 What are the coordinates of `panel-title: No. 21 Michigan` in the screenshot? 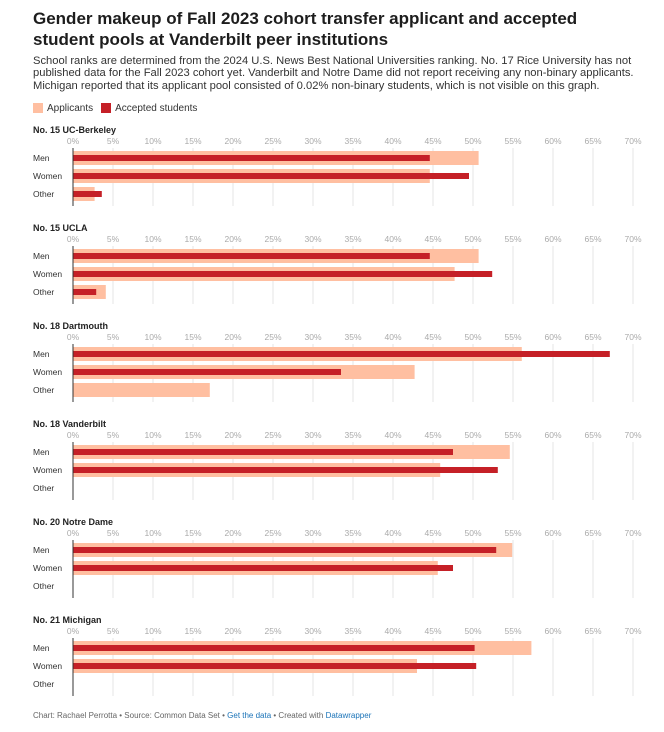 It's located at (67, 620).